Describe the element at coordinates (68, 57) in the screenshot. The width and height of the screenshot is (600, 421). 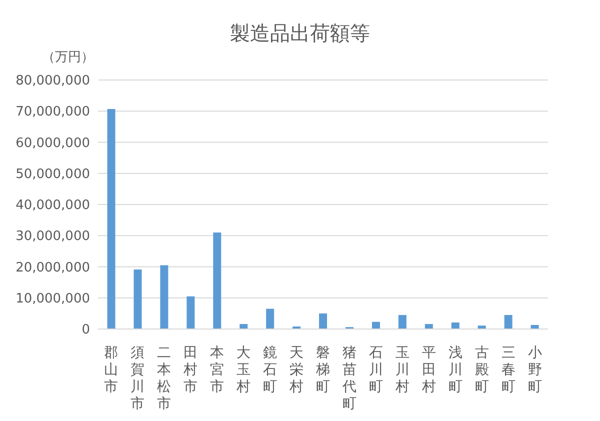
I see `y-axis-title: （万円）` at that location.